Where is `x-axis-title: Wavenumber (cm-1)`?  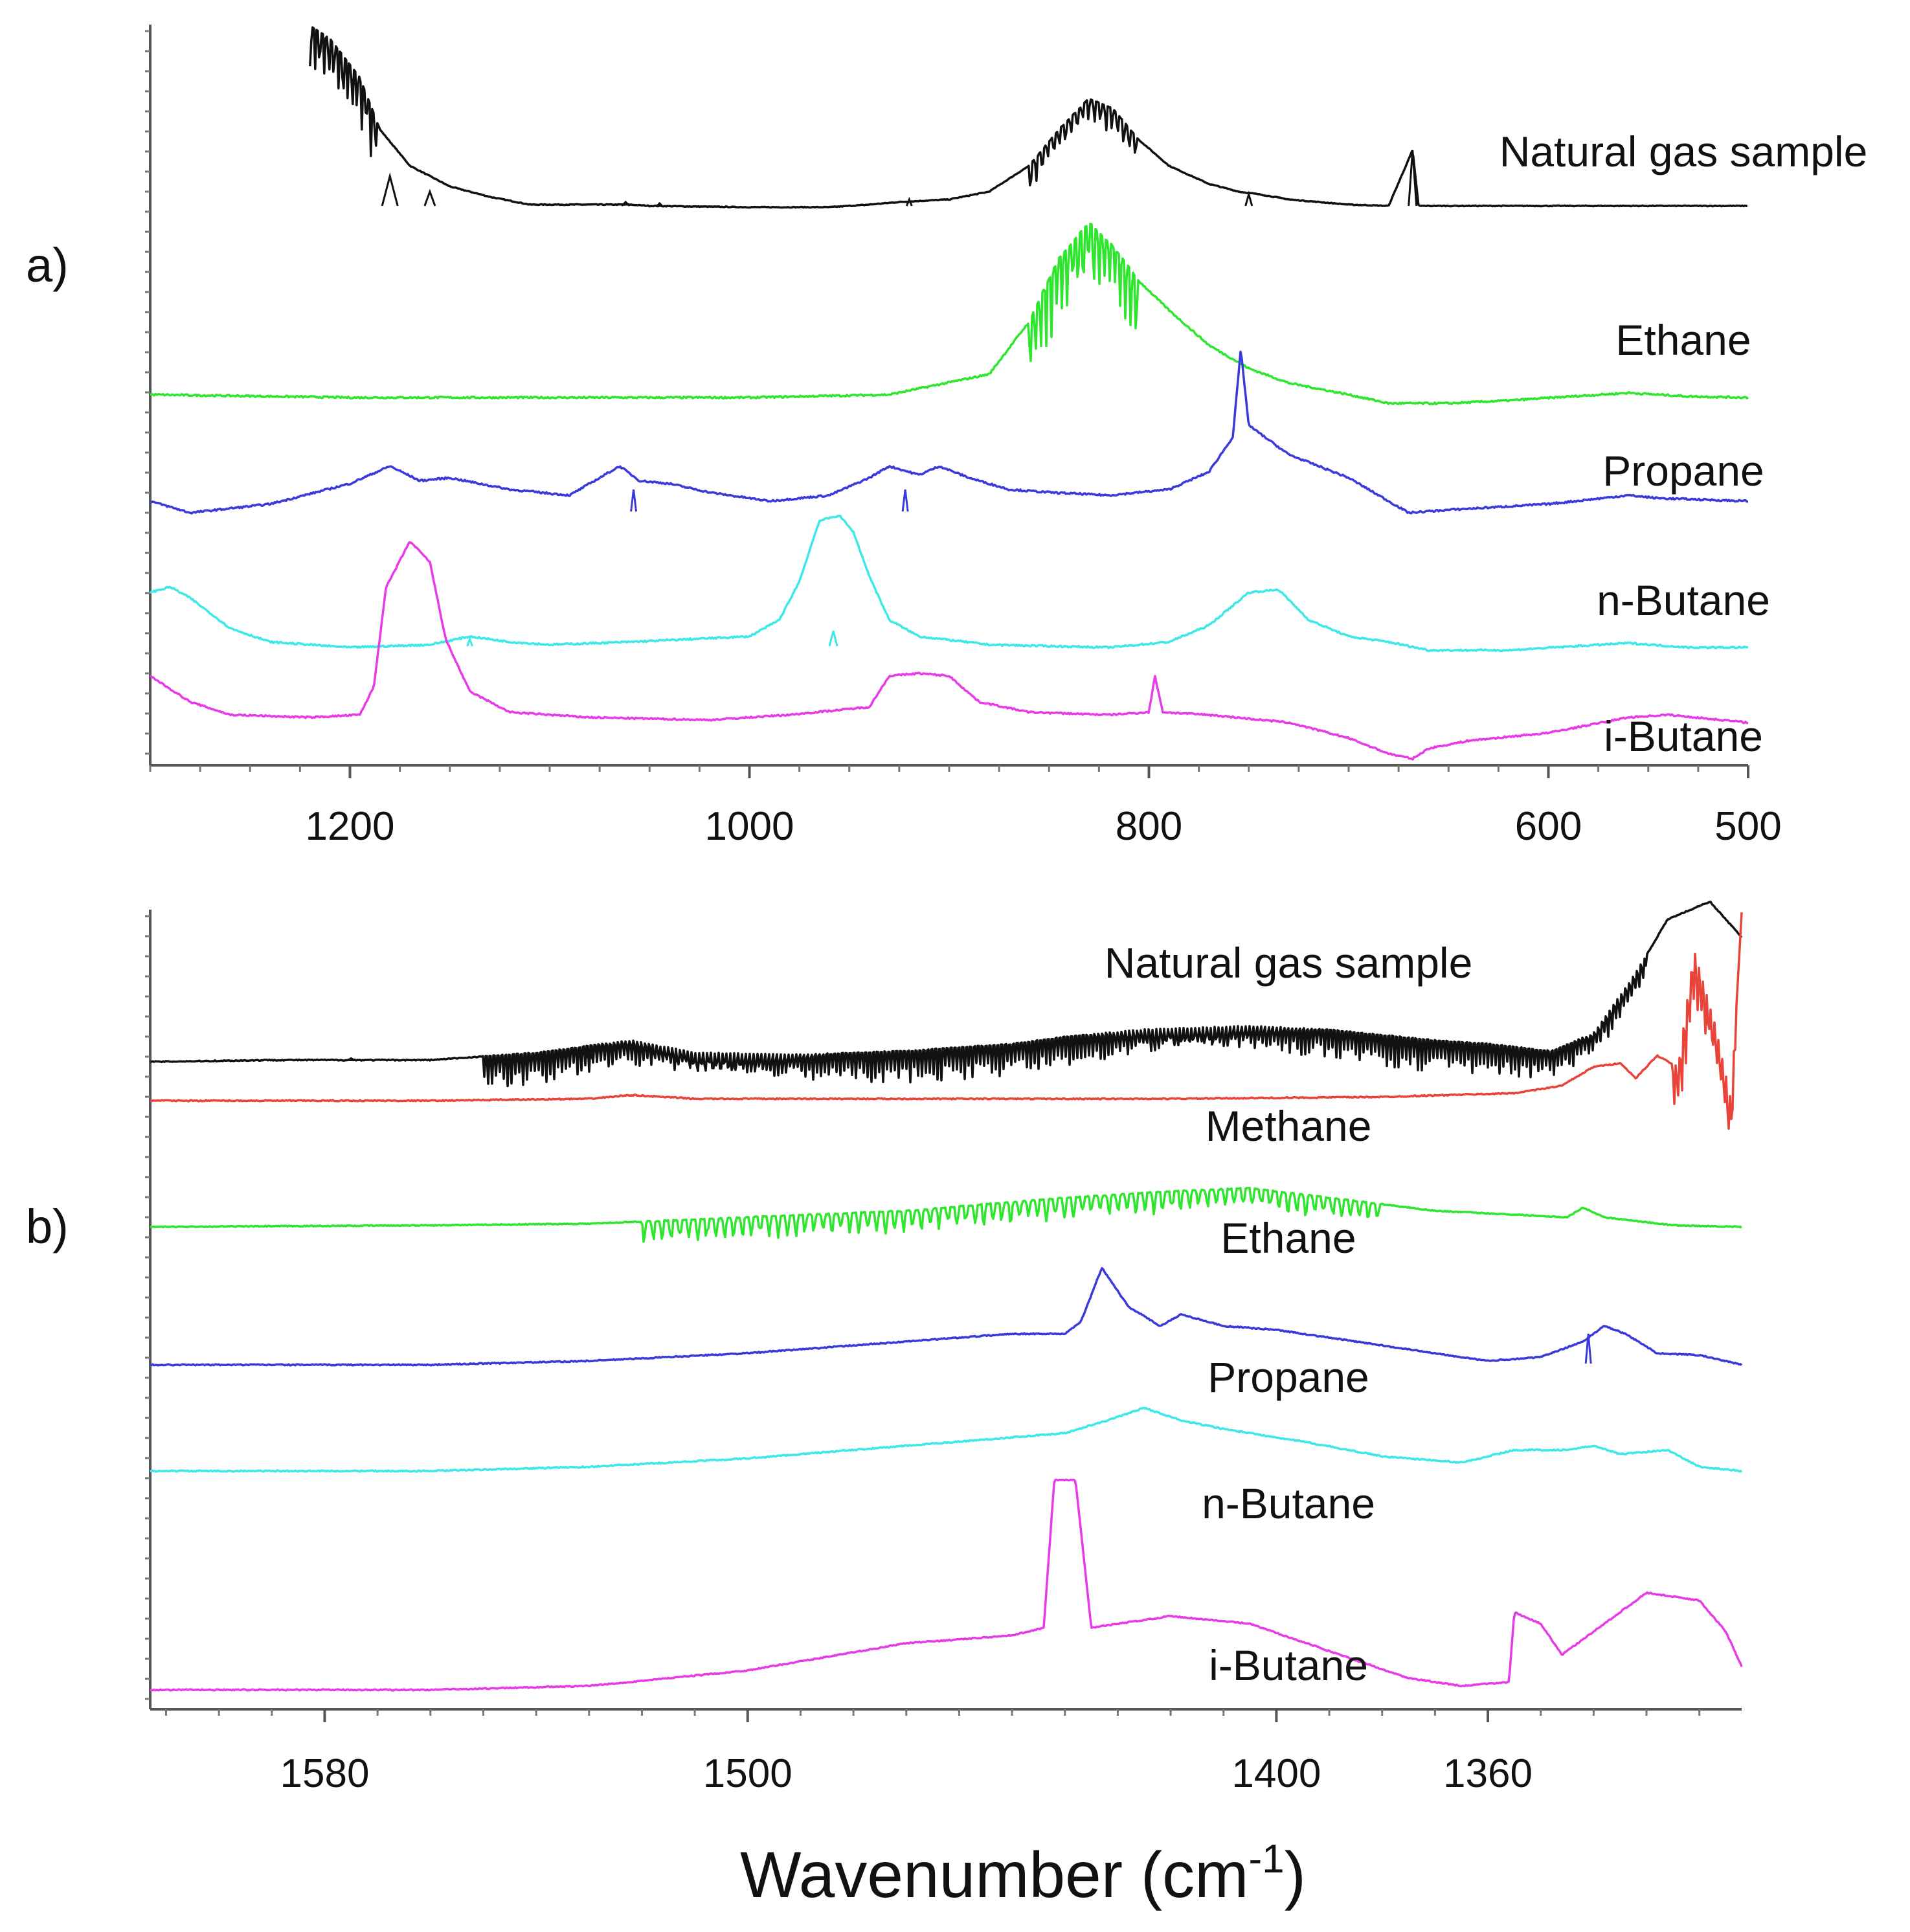 x-axis-title: Wavenumber (cm-1) is located at coordinates (1023, 1874).